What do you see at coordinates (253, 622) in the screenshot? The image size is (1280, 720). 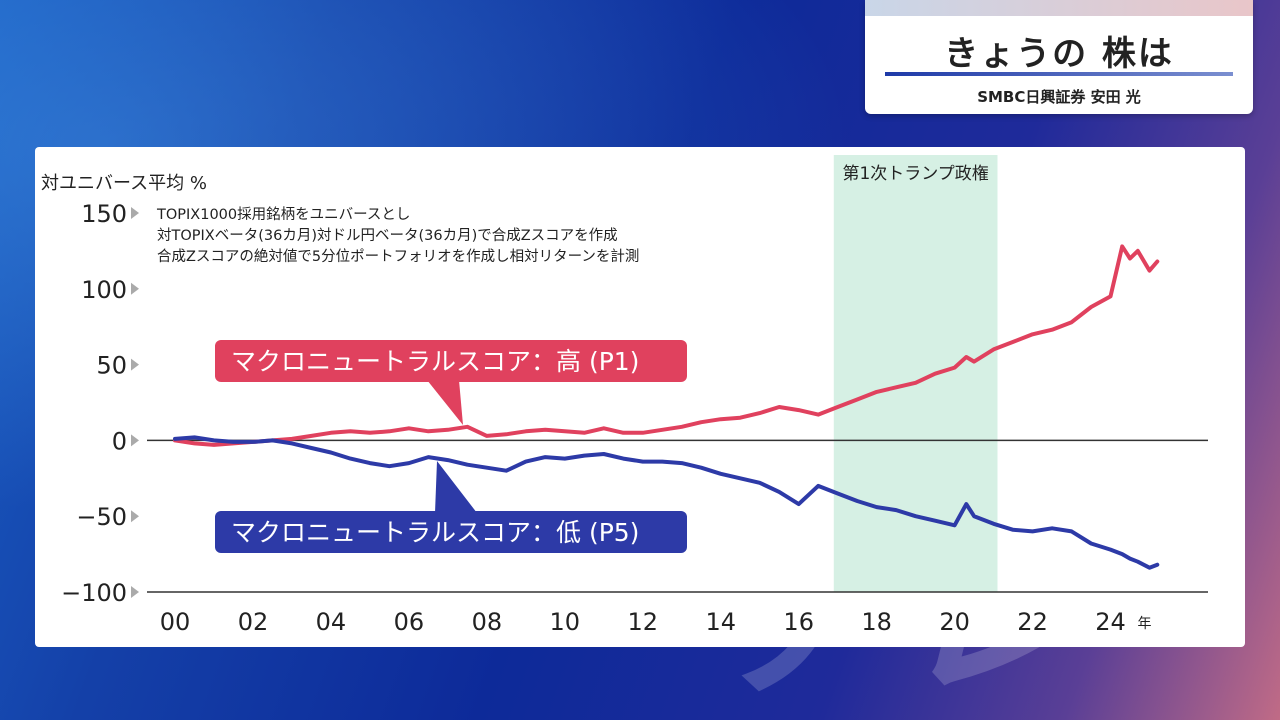 I see `x-tick-label: 02` at bounding box center [253, 622].